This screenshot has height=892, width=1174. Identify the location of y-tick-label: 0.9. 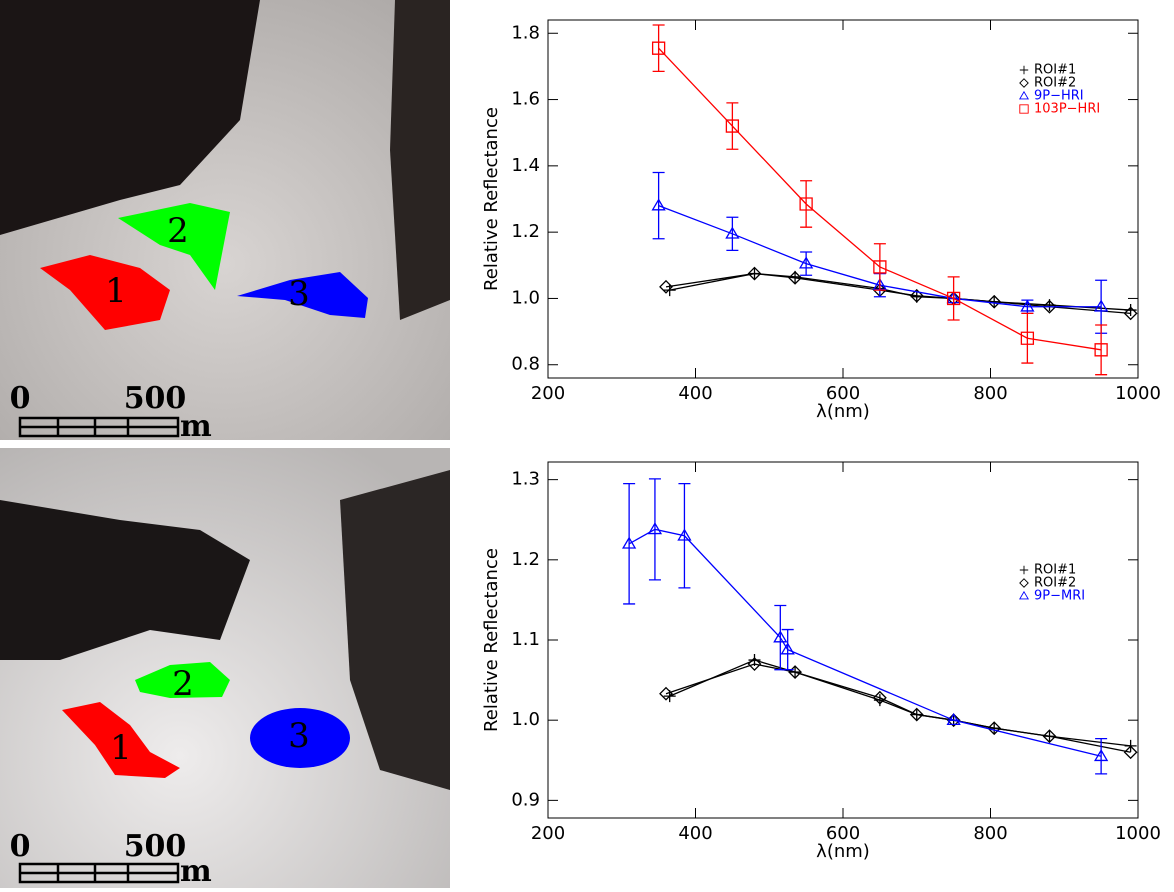
(525, 799).